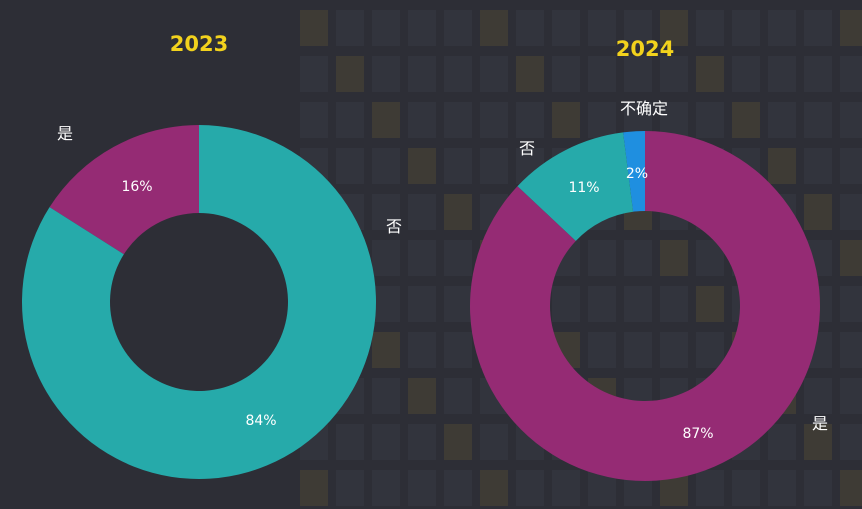  I want to click on slice-percent-label: 2%, so click(637, 174).